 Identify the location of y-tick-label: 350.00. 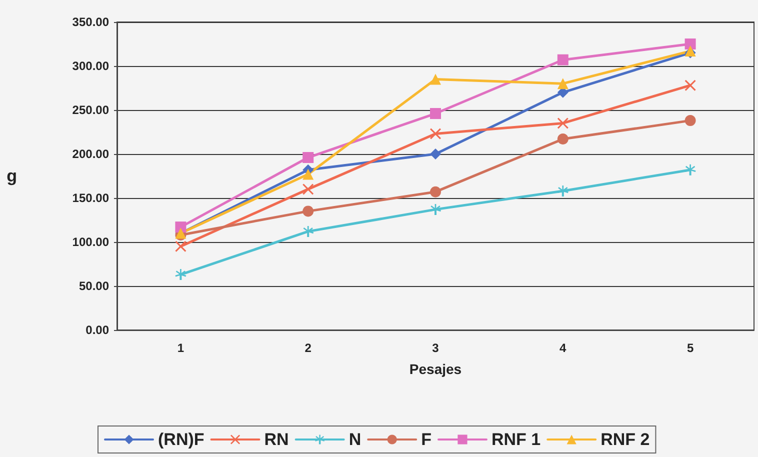
(91, 22).